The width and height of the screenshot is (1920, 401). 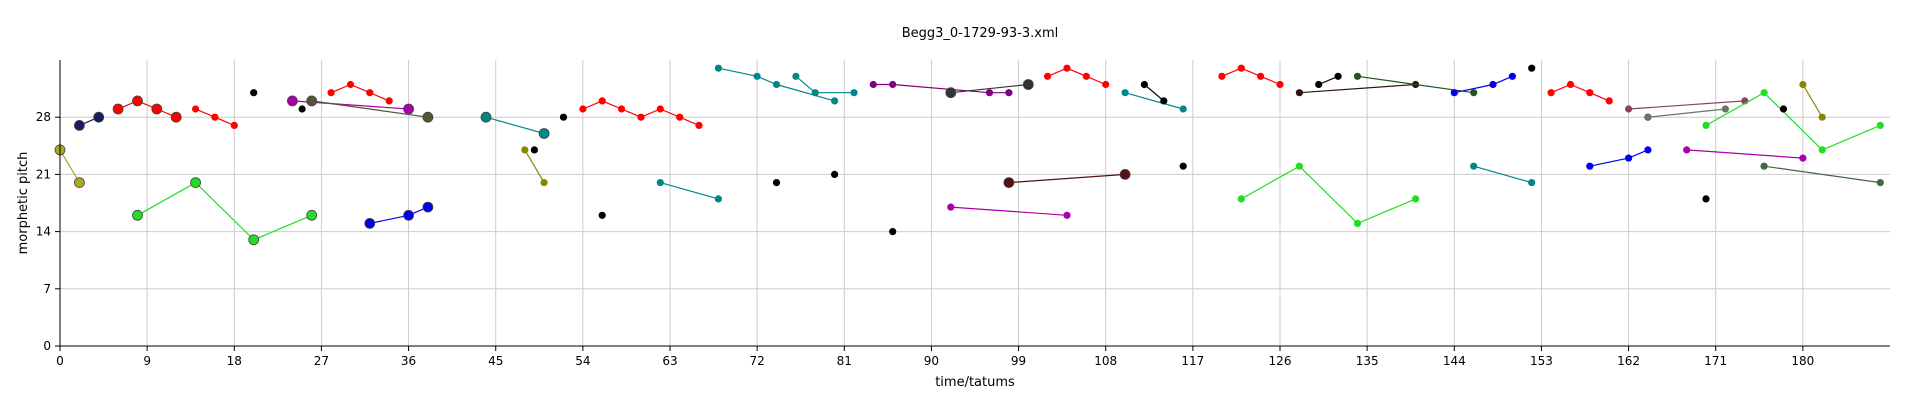 I want to click on x-tick-label: 27, so click(x=321, y=361).